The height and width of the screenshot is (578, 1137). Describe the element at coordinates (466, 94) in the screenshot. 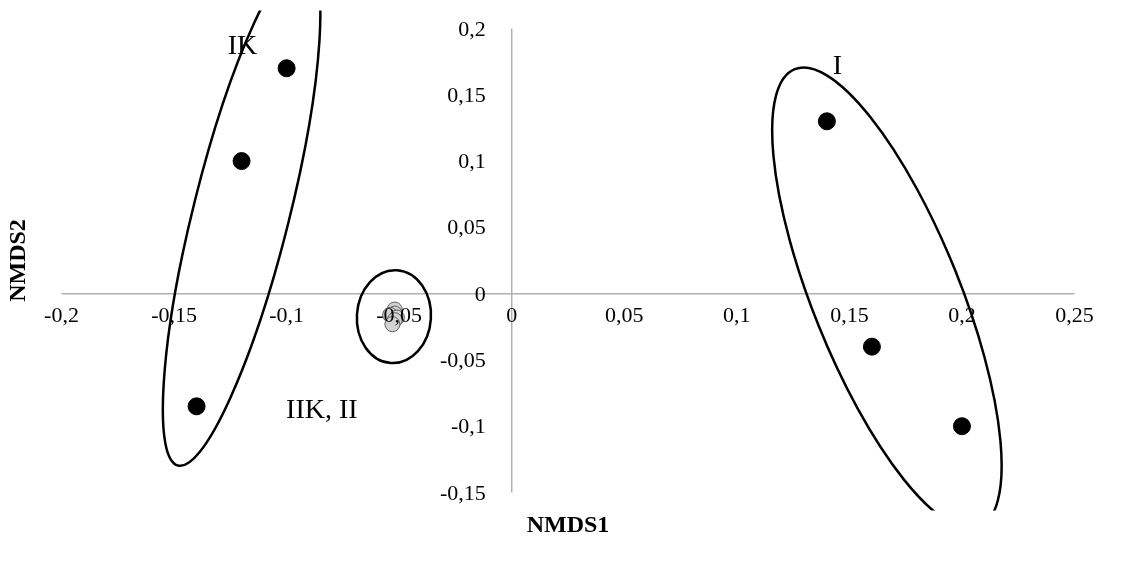

I see `y-tick-label: 0,15` at that location.